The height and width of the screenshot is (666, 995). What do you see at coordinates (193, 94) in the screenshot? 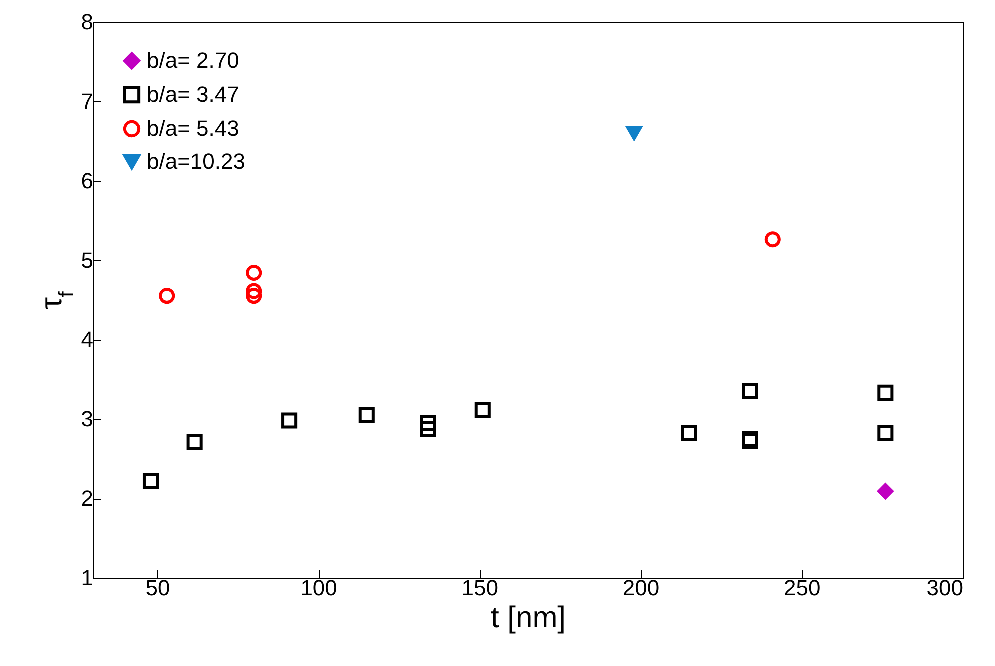
I see `legend-label: b/a= 3.47` at bounding box center [193, 94].